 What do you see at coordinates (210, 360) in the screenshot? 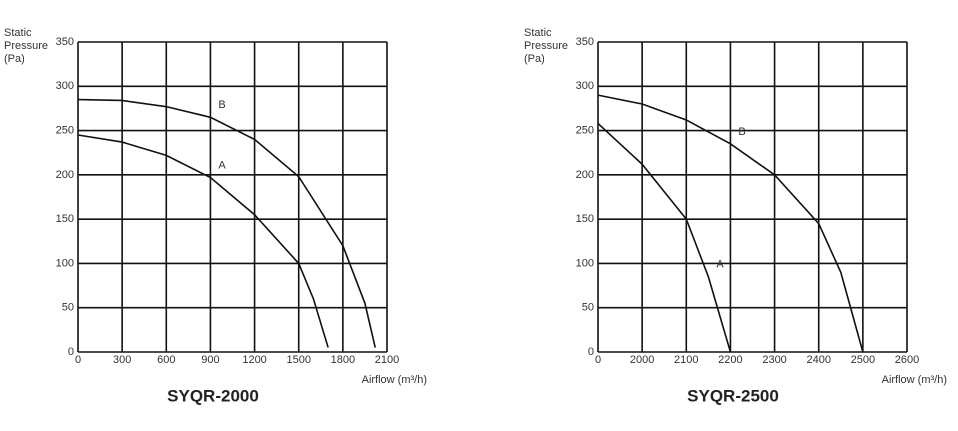
I see `x-tick-label: 900` at bounding box center [210, 360].